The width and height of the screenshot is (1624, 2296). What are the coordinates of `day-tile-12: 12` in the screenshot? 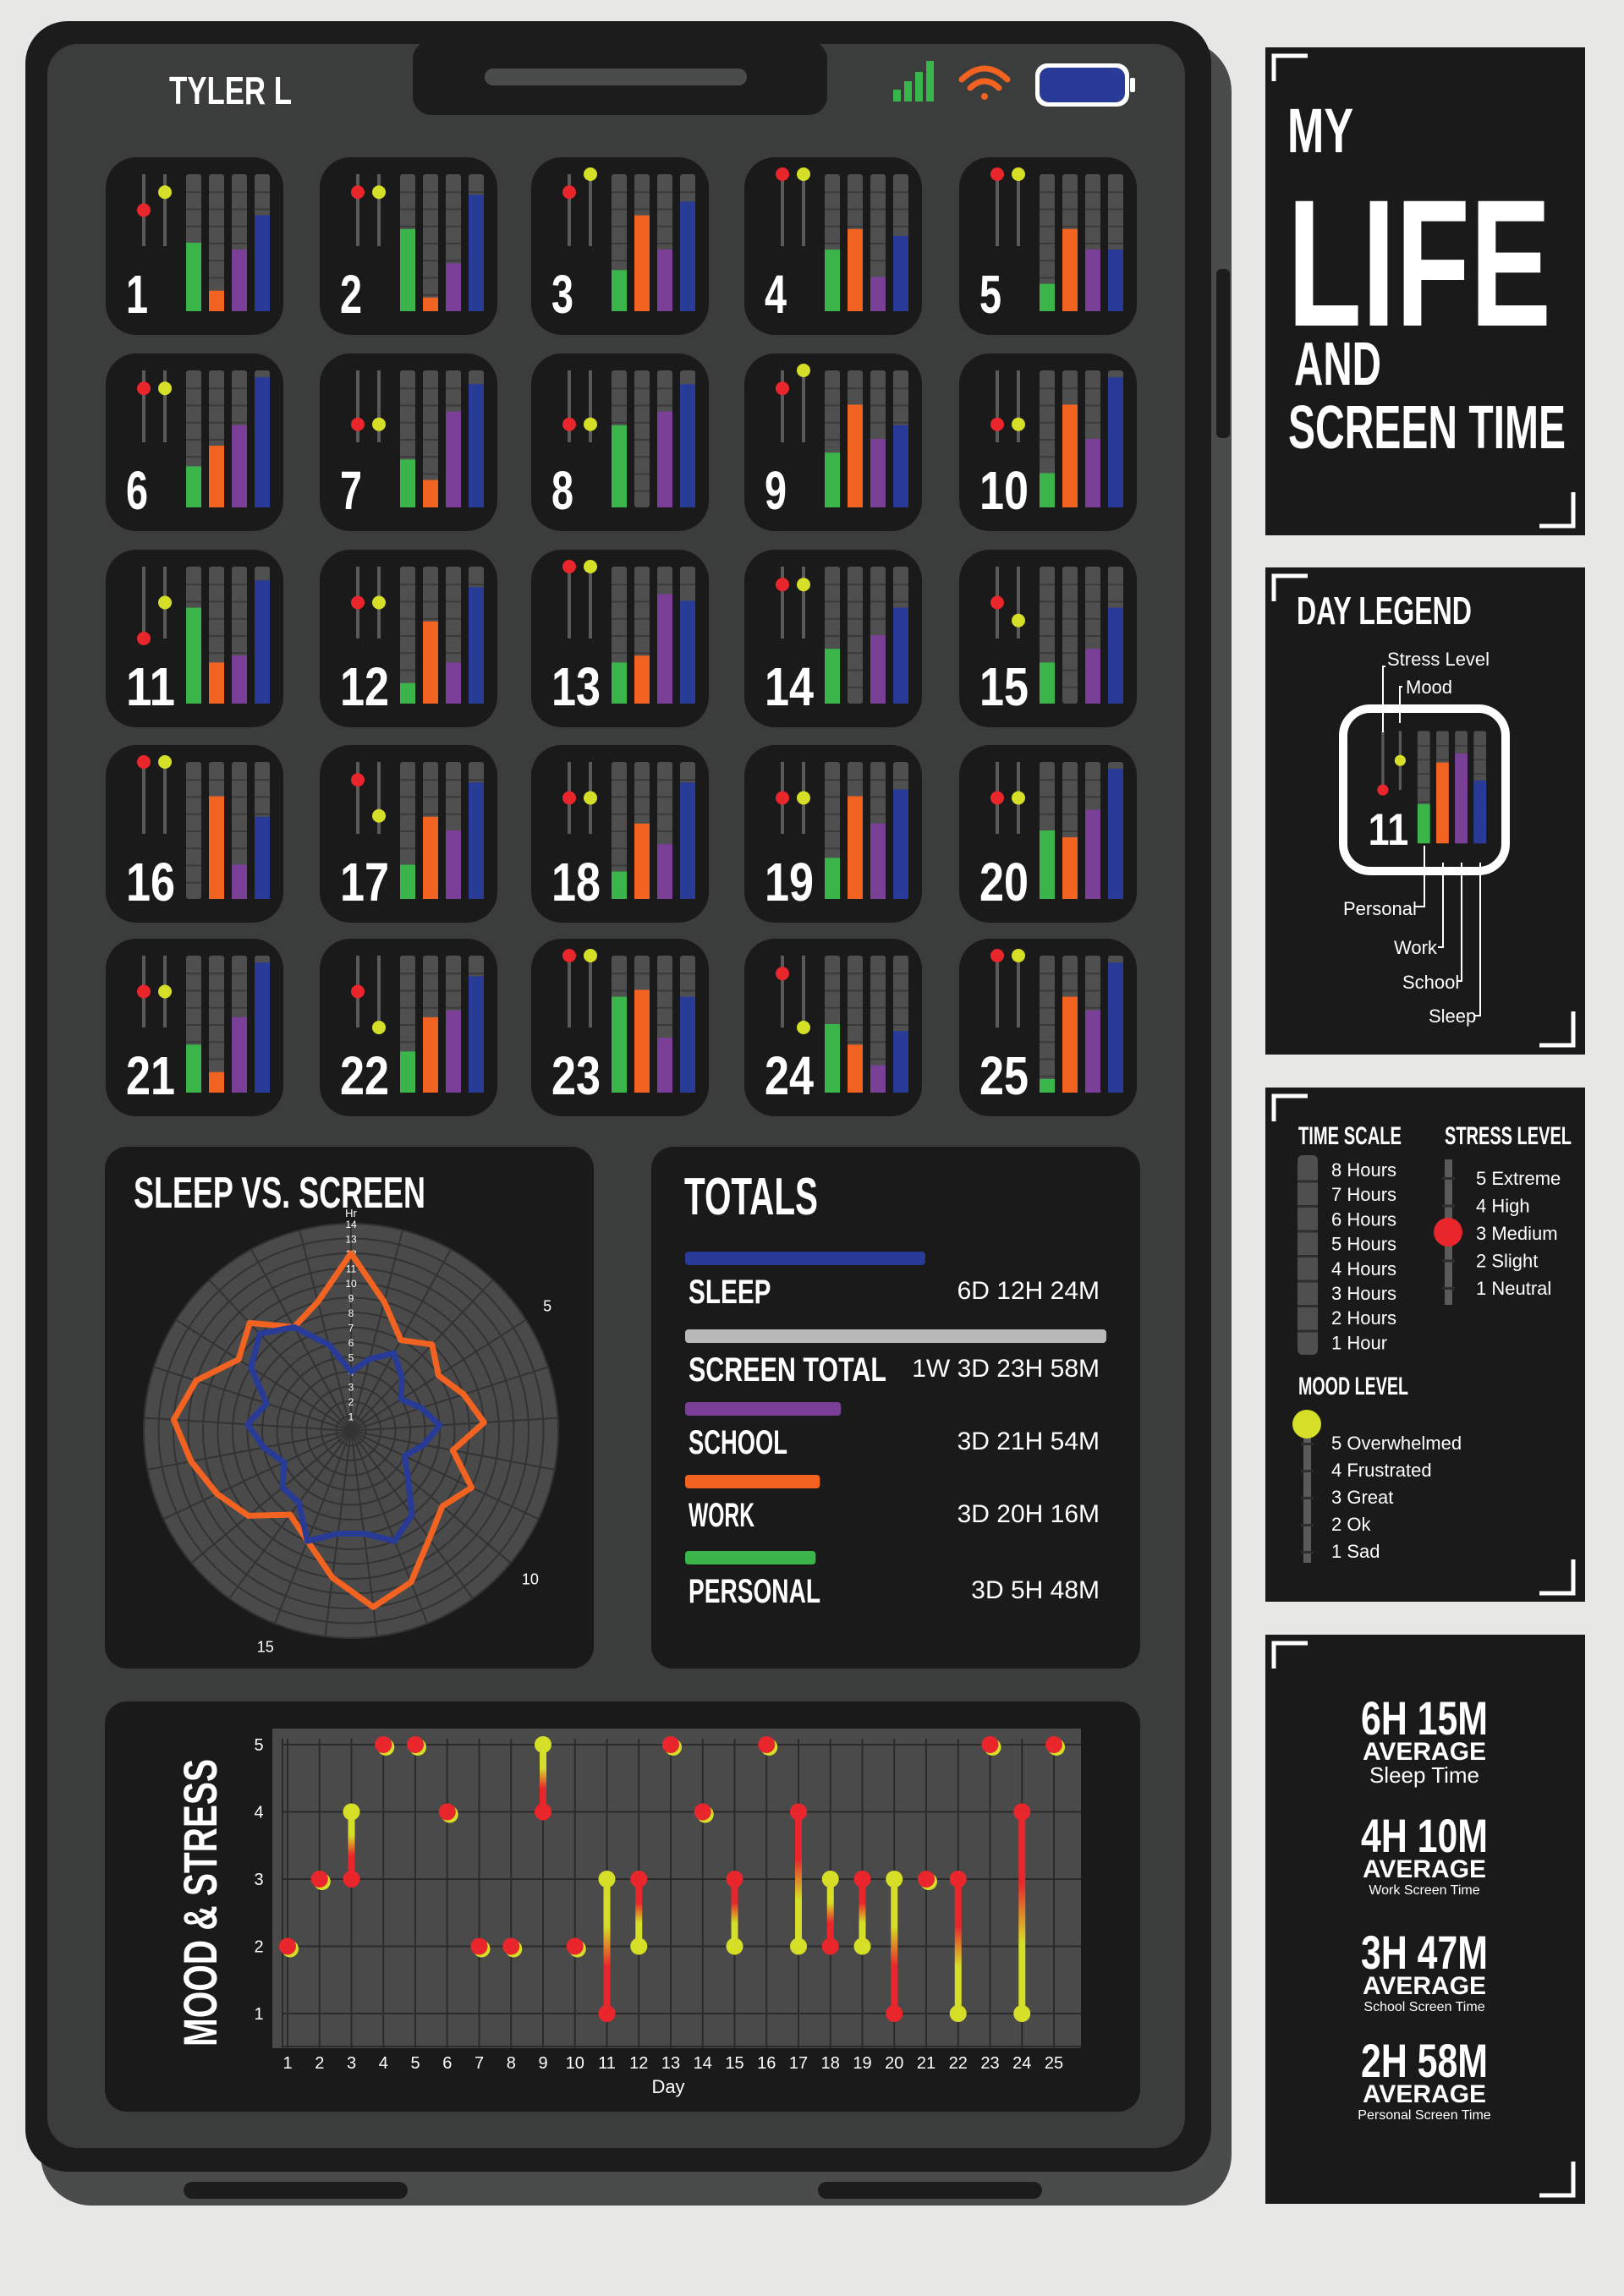 It's located at (409, 638).